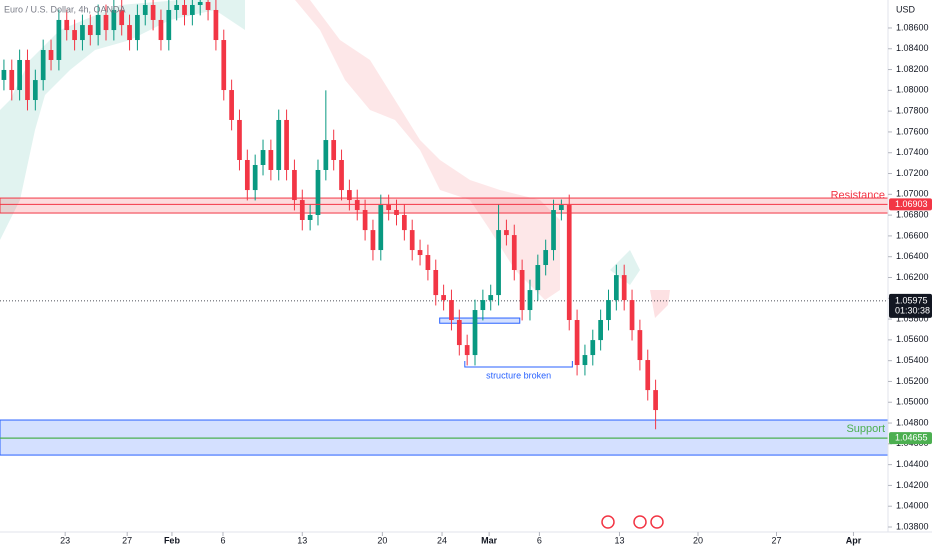 The width and height of the screenshot is (932, 550). Describe the element at coordinates (912, 48) in the screenshot. I see `y-tick-label: 1.08400` at that location.